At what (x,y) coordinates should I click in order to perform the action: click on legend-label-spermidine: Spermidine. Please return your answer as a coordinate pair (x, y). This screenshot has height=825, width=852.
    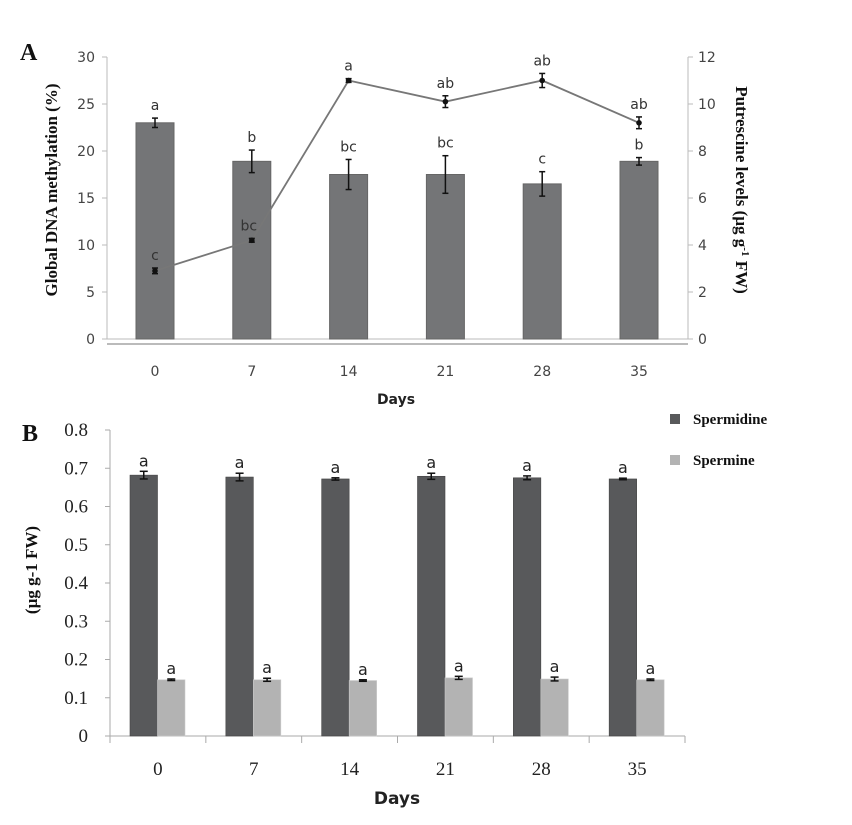
    Looking at the image, I should click on (730, 420).